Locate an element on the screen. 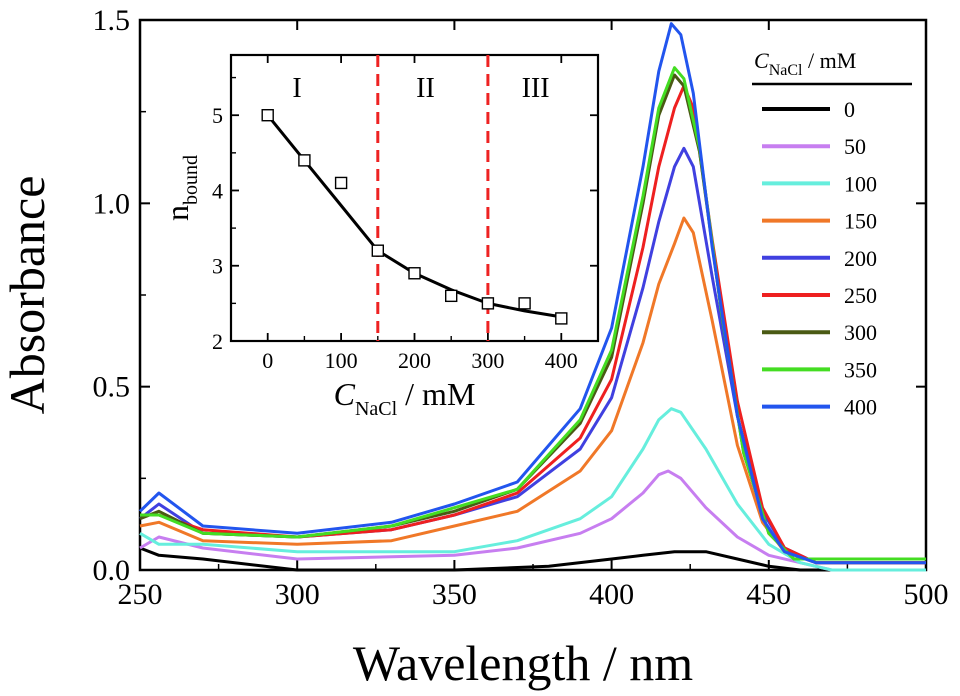  legend-title: CNaCl / mM is located at coordinates (805, 63).